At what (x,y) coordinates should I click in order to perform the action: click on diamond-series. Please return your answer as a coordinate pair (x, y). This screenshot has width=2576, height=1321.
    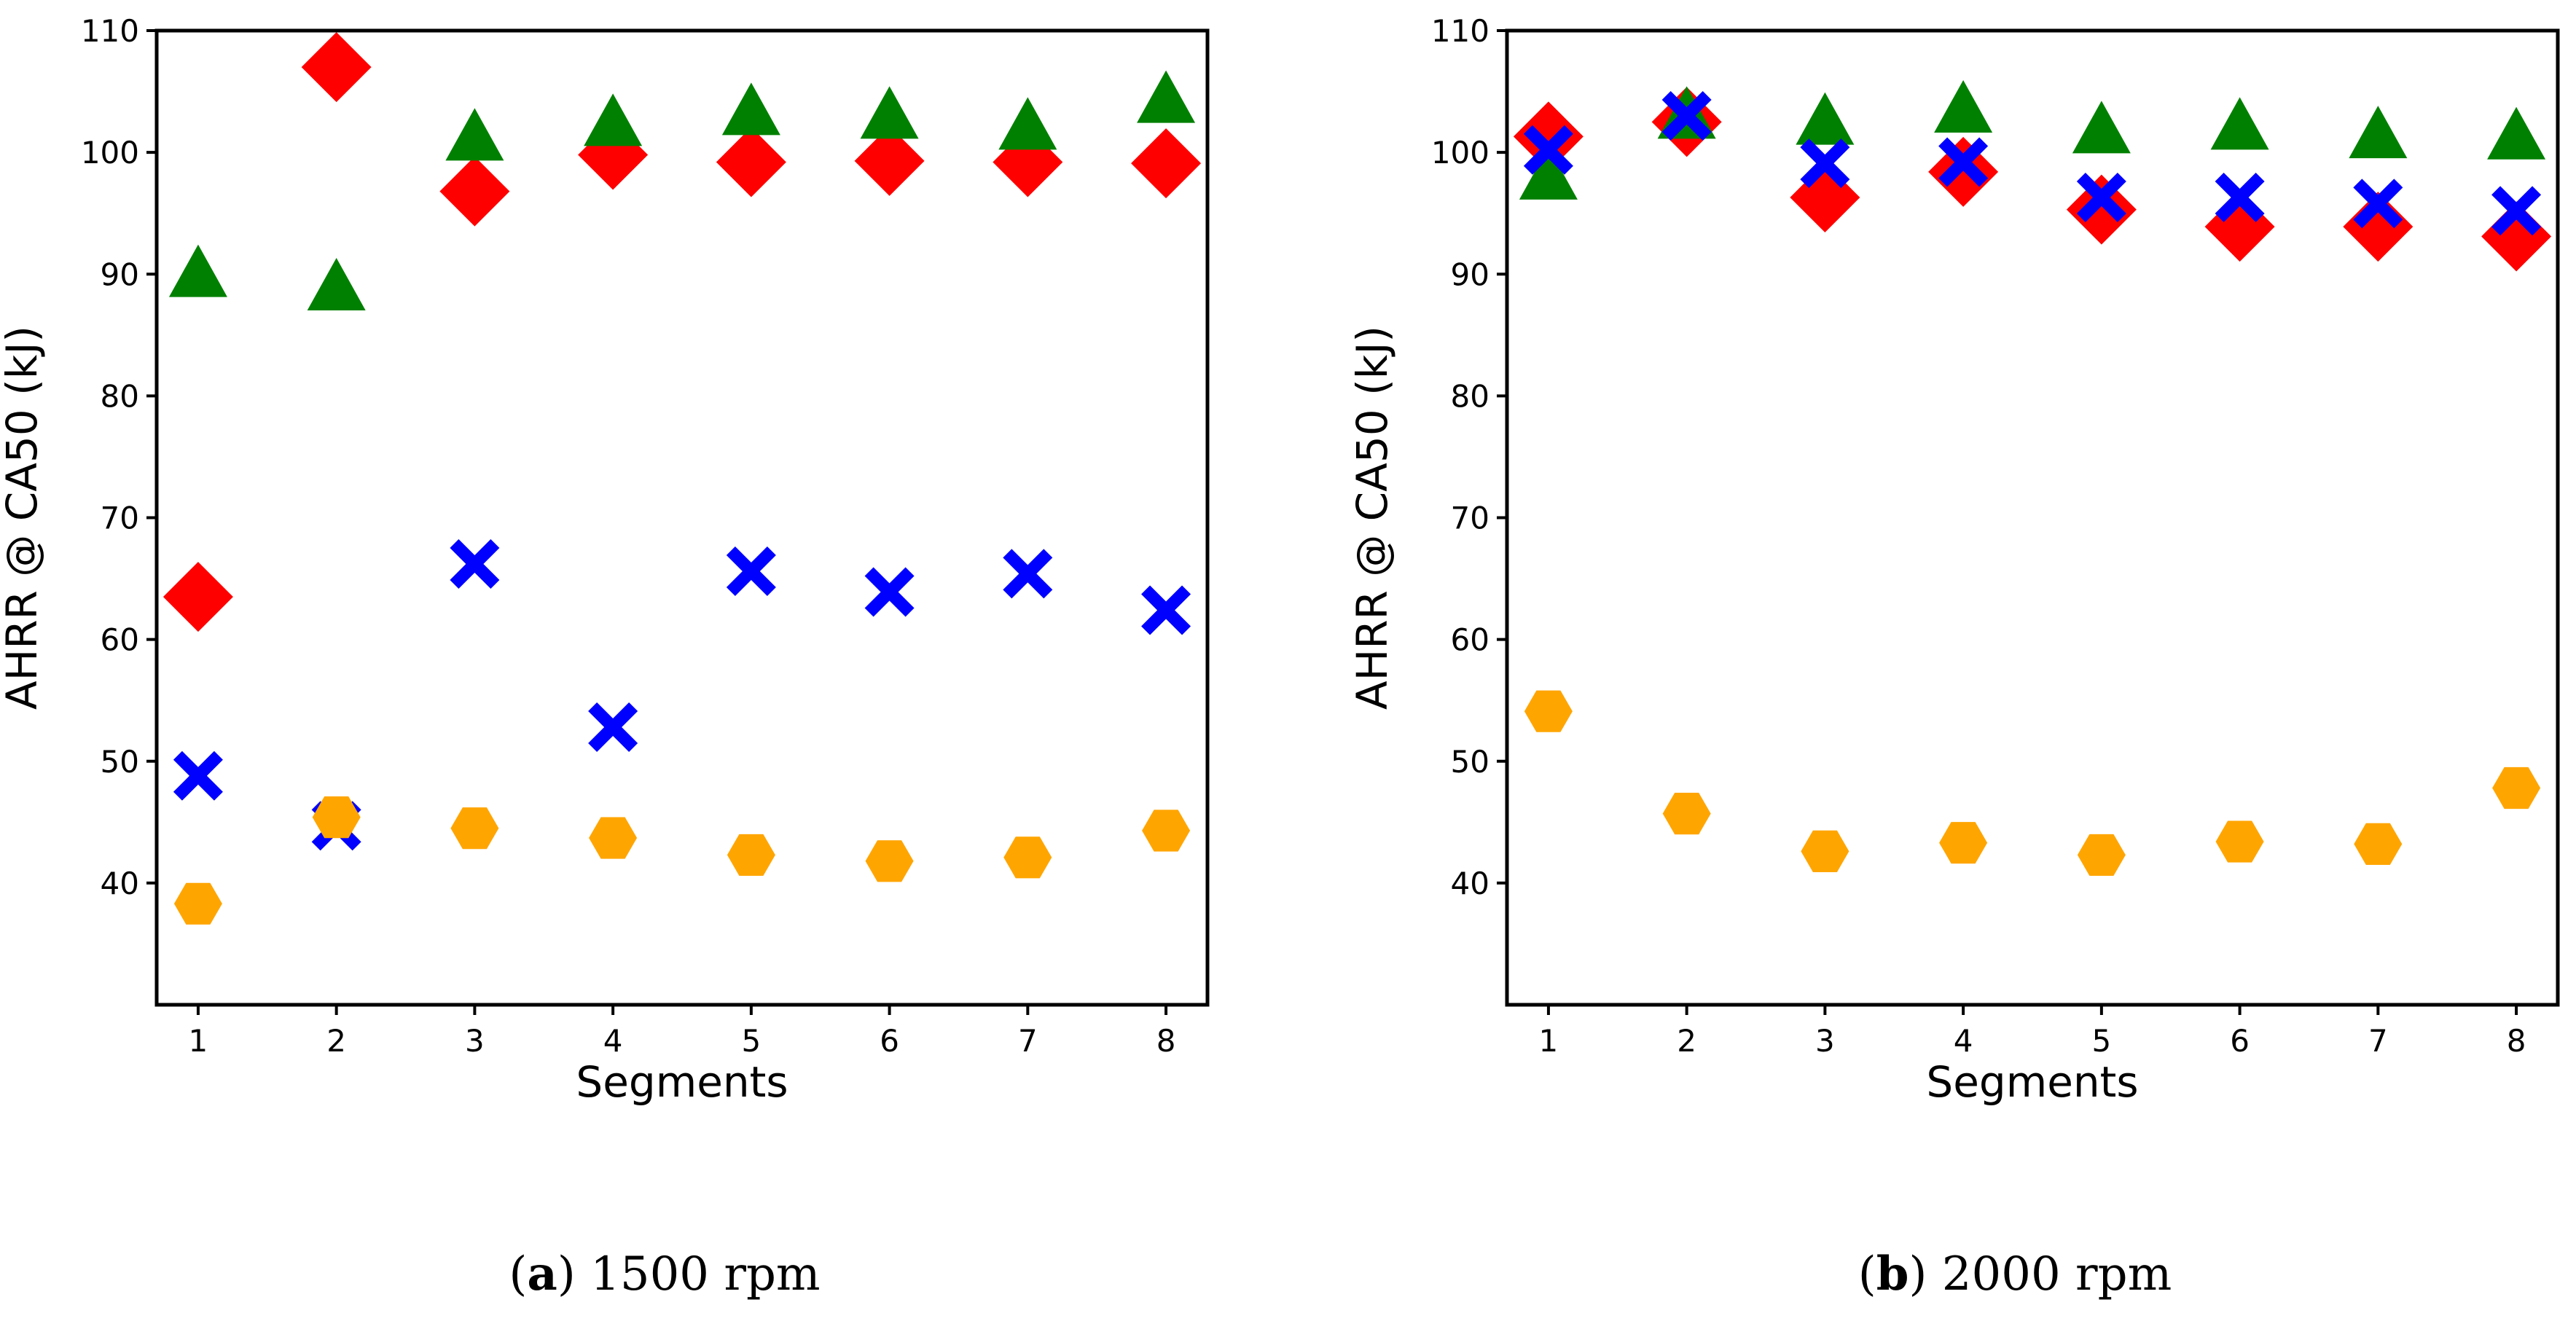
    Looking at the image, I should click on (2032, 180).